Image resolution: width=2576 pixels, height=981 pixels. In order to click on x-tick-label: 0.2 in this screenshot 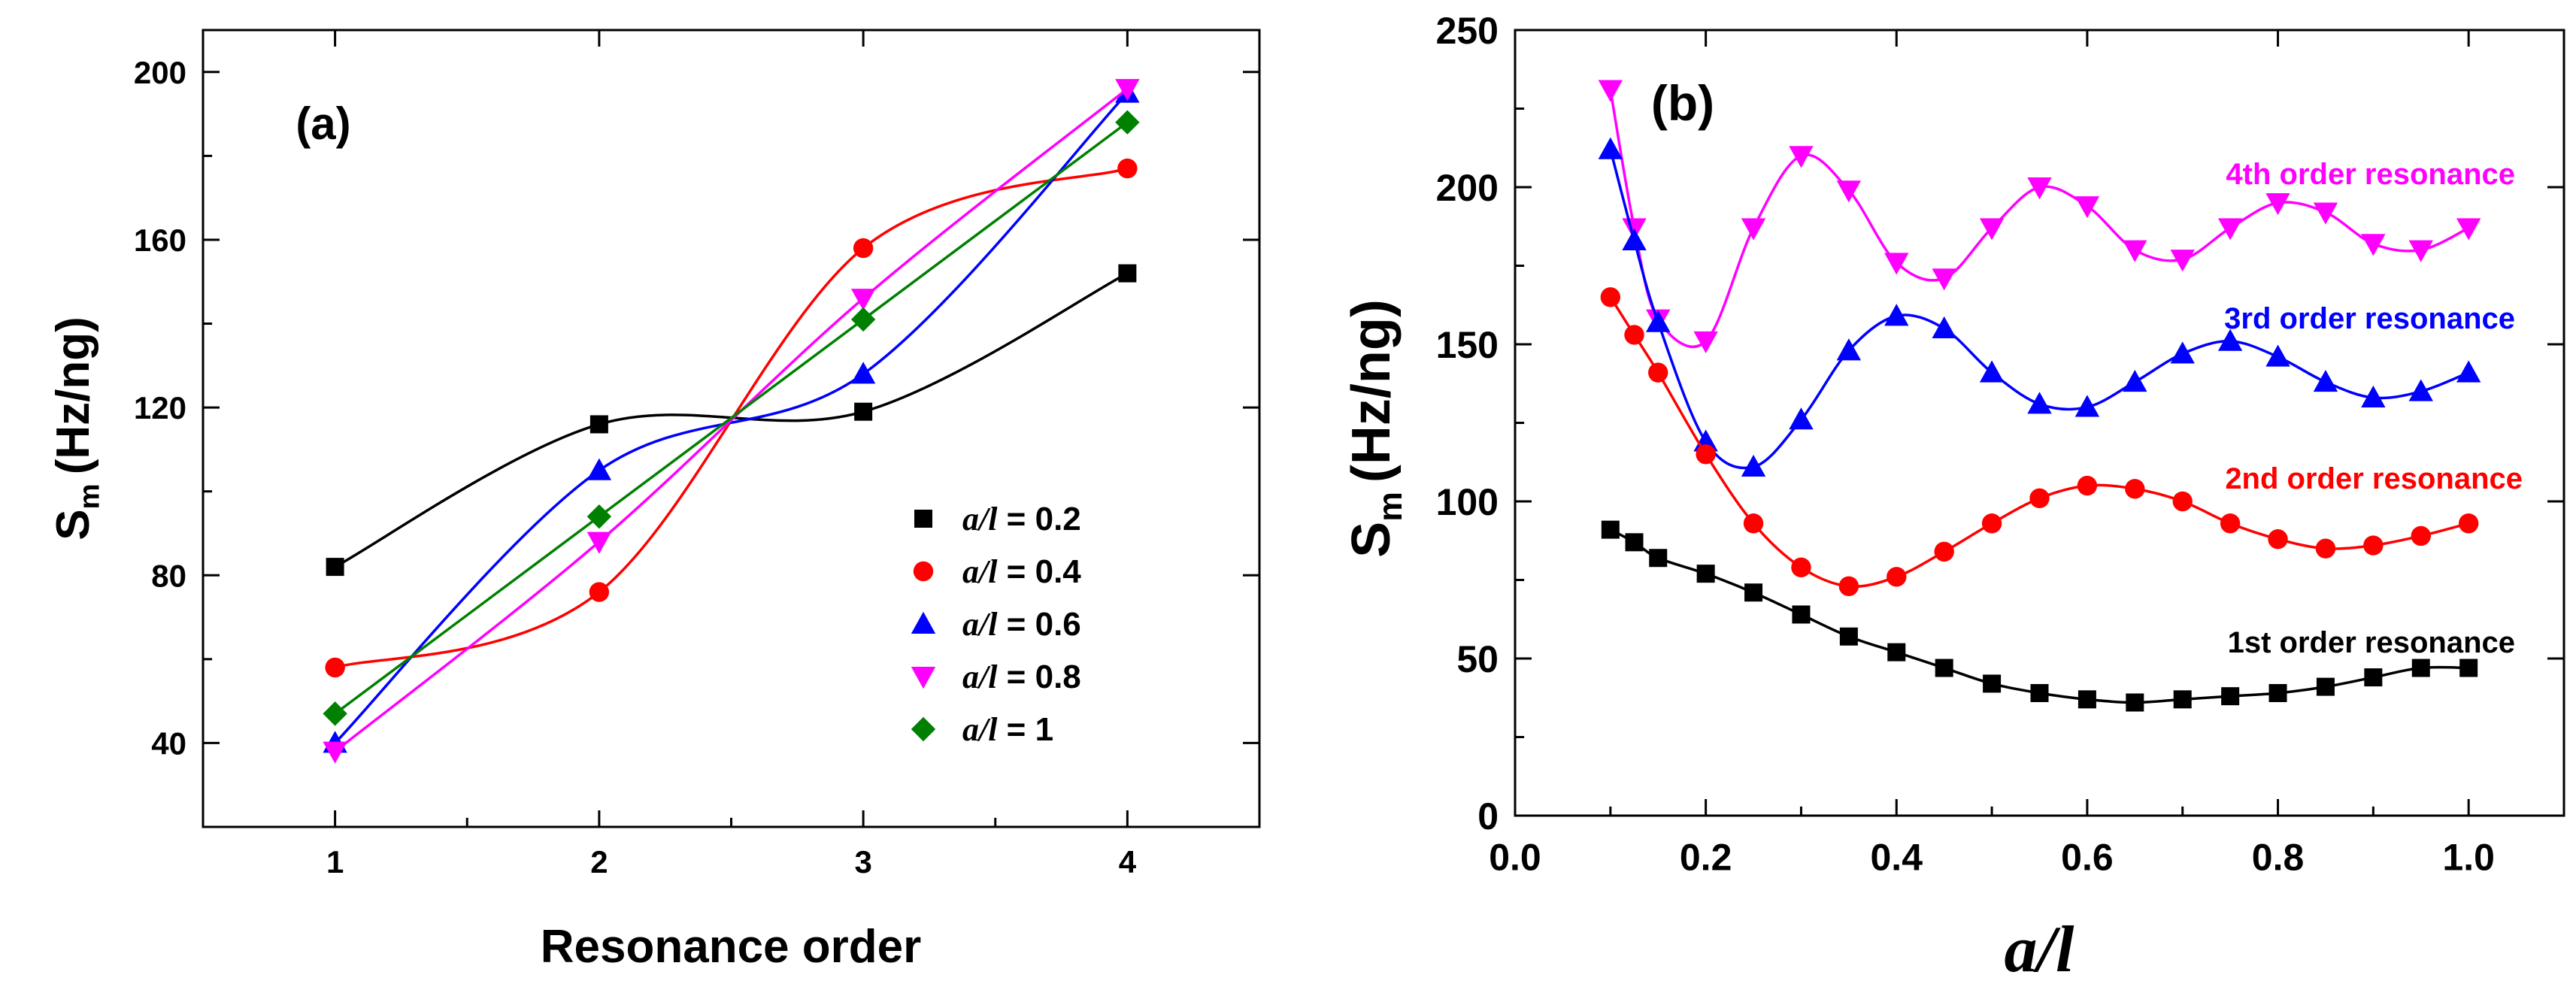, I will do `click(1706, 858)`.